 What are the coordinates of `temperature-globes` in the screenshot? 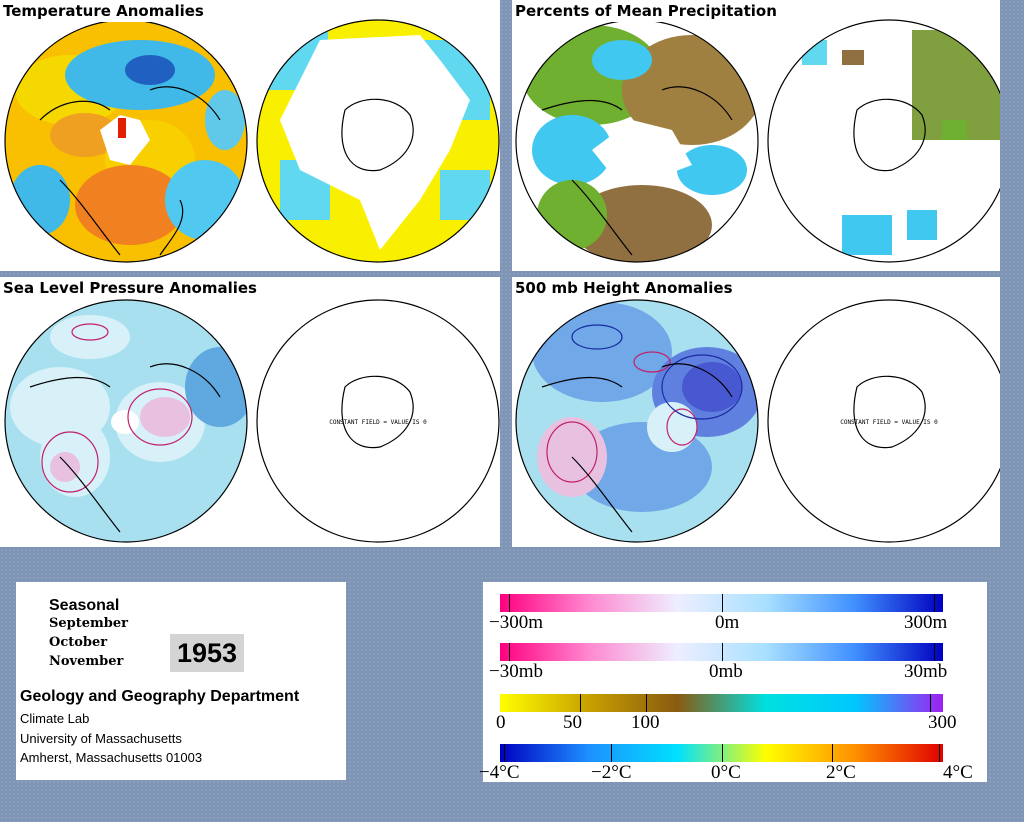 It's located at (252, 141).